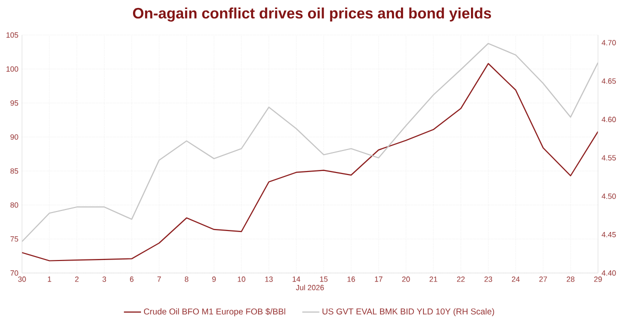 Image resolution: width=624 pixels, height=325 pixels. I want to click on legend-label: US GVT EVAL BMK BID YLD 10Y (RH Scale), so click(408, 312).